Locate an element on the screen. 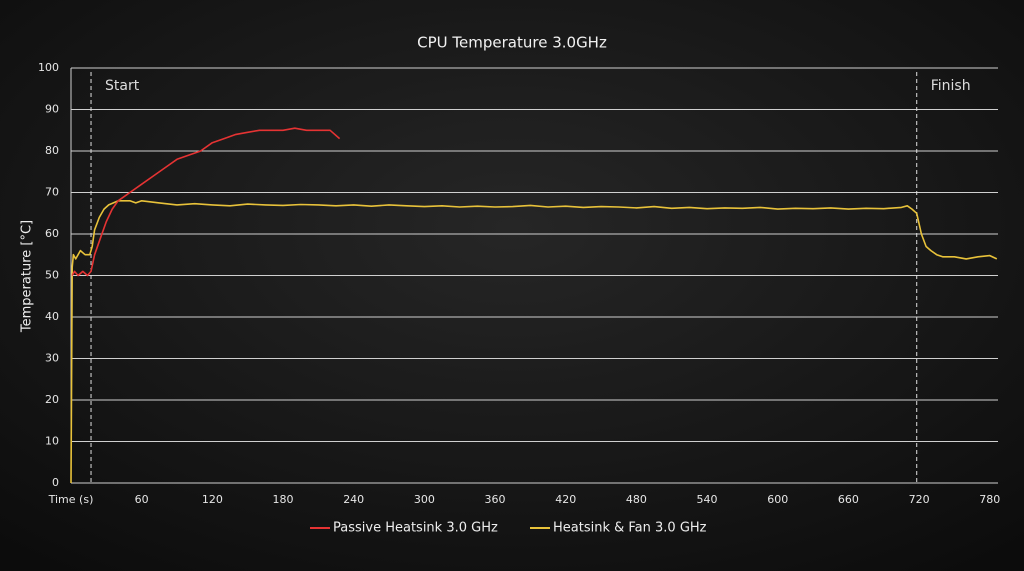 This screenshot has height=571, width=1024. legend-label: Passive Heatsink 3.0 GHz is located at coordinates (415, 528).